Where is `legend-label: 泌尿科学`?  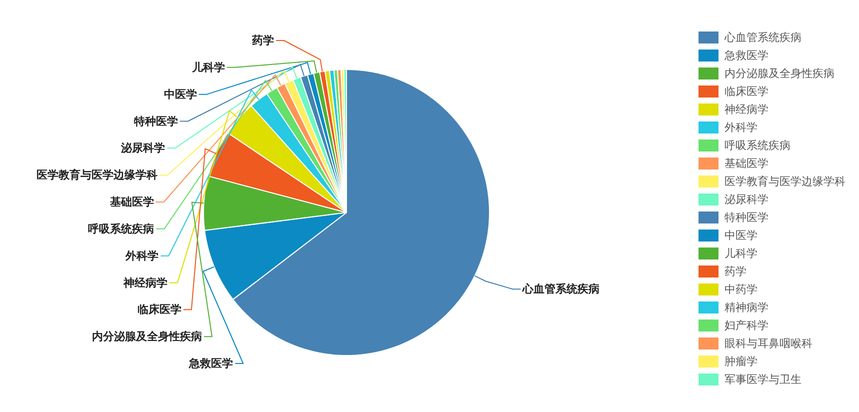
legend-label: 泌尿科学 is located at coordinates (746, 199).